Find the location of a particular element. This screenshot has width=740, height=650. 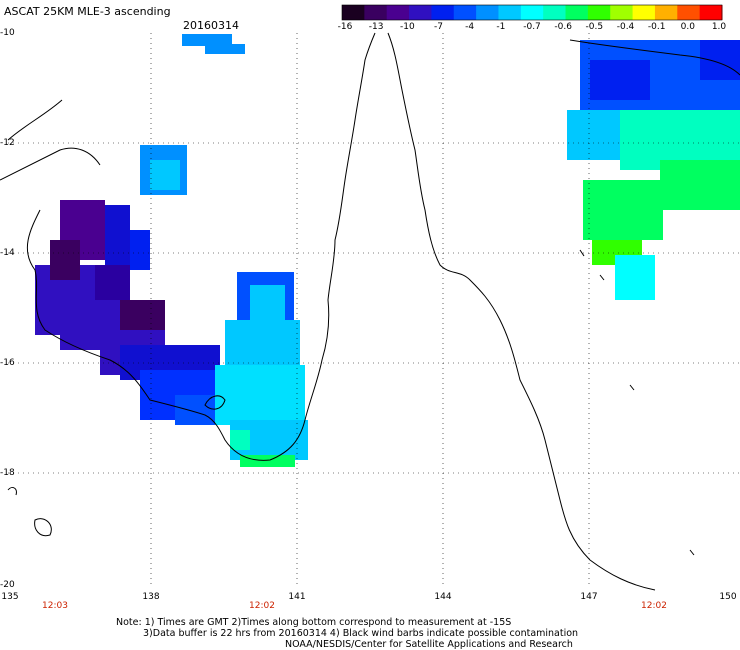

lat-label: -16 is located at coordinates (7, 363).